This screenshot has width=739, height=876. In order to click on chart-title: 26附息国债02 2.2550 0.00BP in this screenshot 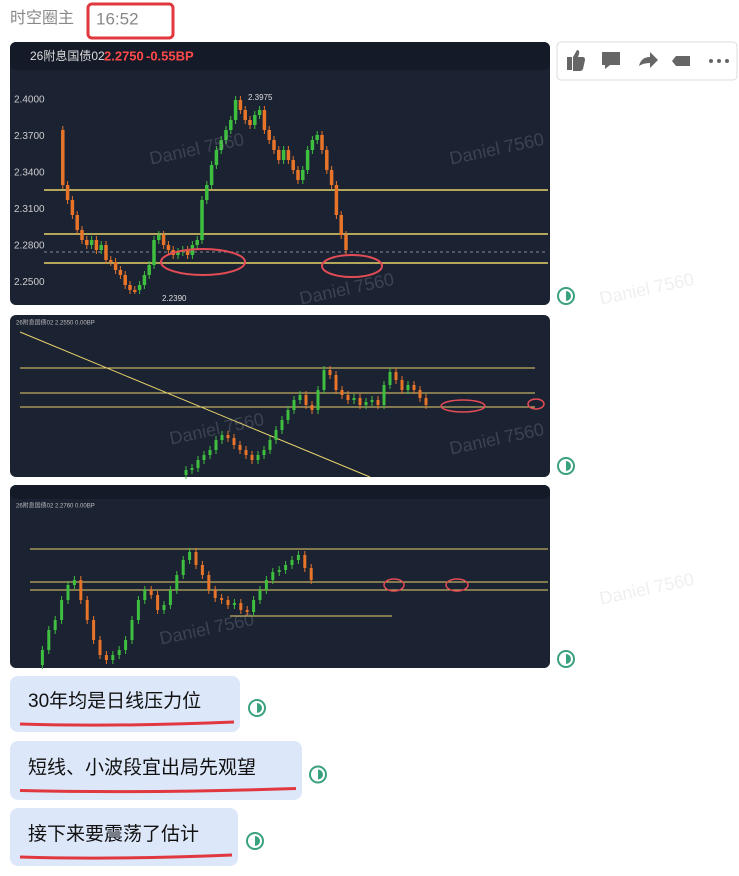, I will do `click(55, 323)`.